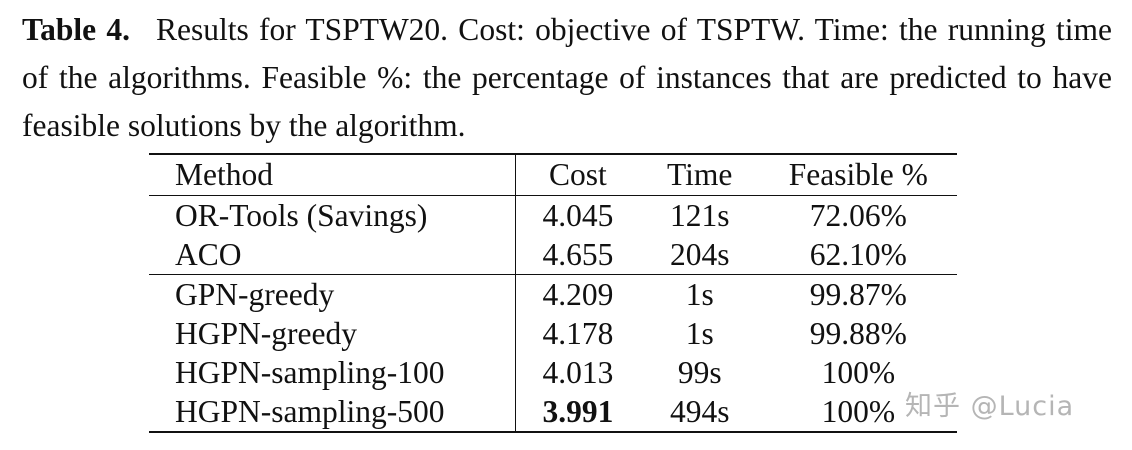  I want to click on table-row: HGPN-greedy 4.178 1s 99.88%, so click(553, 333).